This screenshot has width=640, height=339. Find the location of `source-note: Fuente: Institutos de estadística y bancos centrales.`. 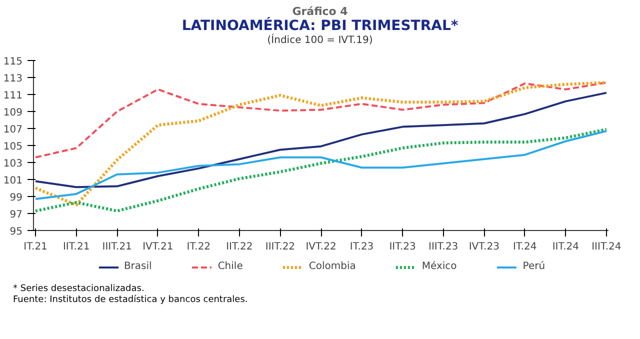

source-note: Fuente: Institutos de estadística y bancos centrales. is located at coordinates (130, 300).